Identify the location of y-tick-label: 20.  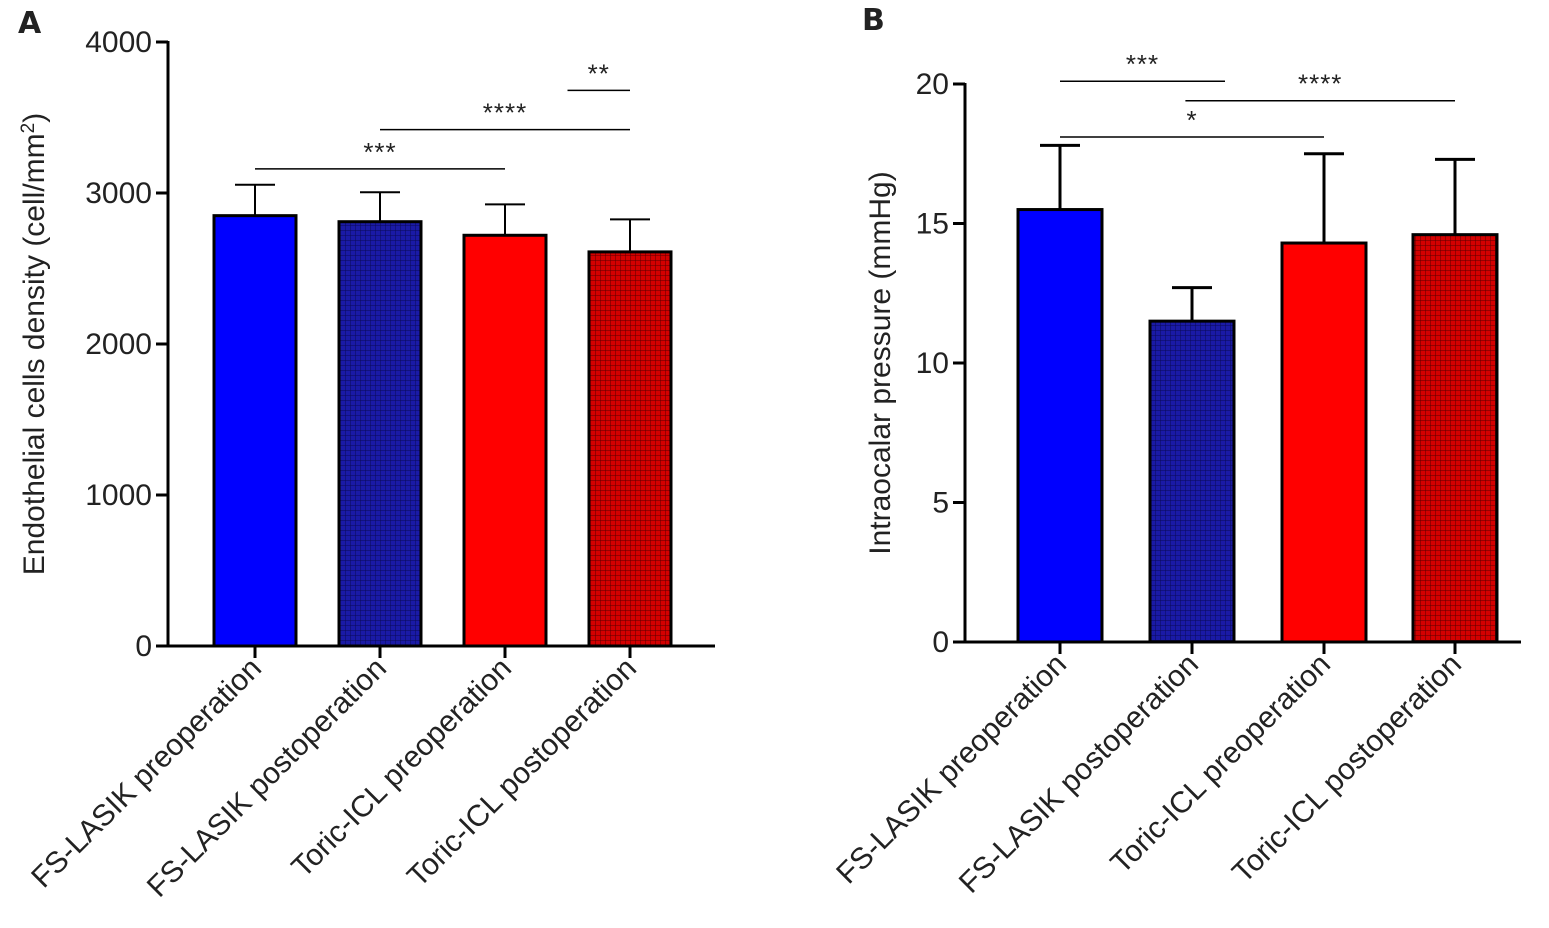
(932, 84).